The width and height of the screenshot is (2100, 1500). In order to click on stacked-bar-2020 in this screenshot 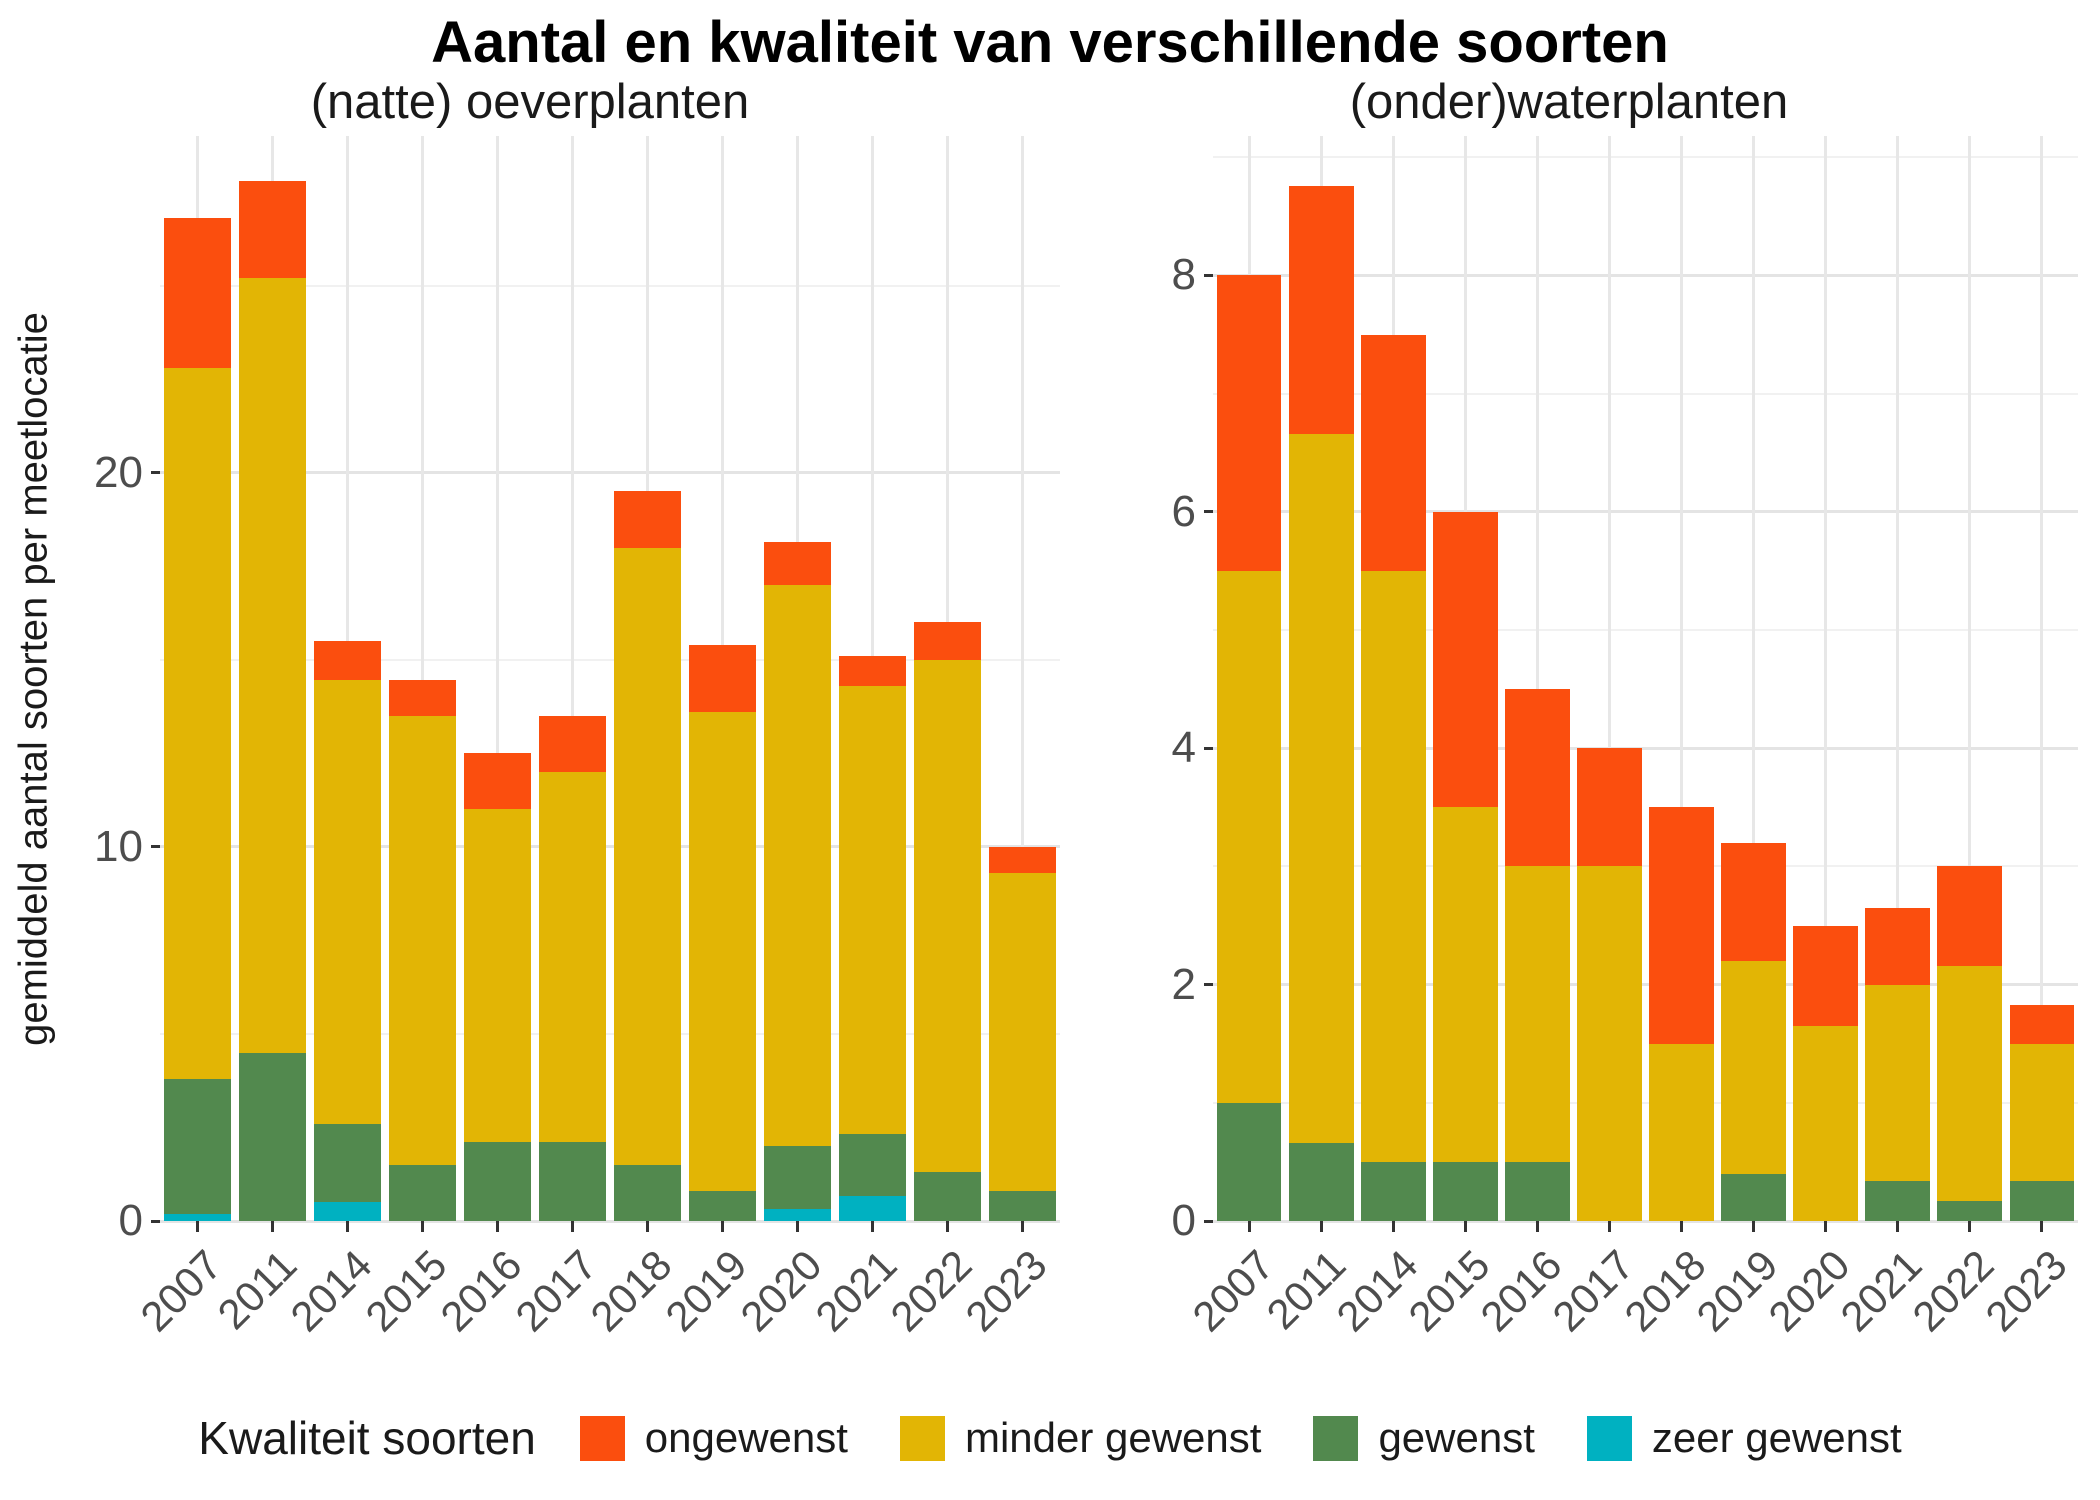, I will do `click(1826, 1073)`.